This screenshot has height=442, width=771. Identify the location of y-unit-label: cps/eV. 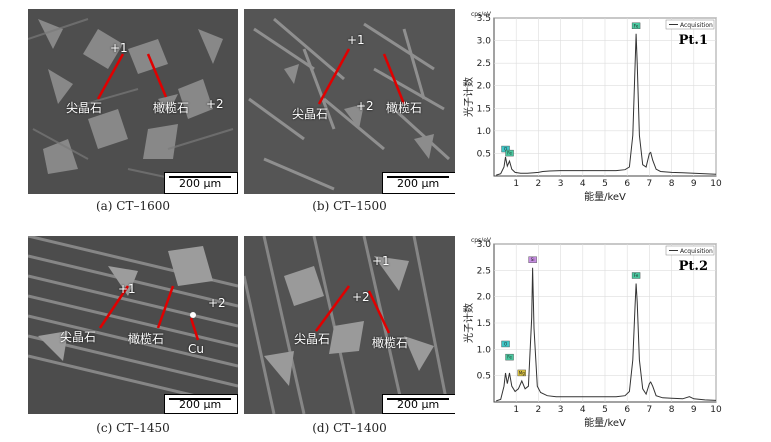
(481, 14).